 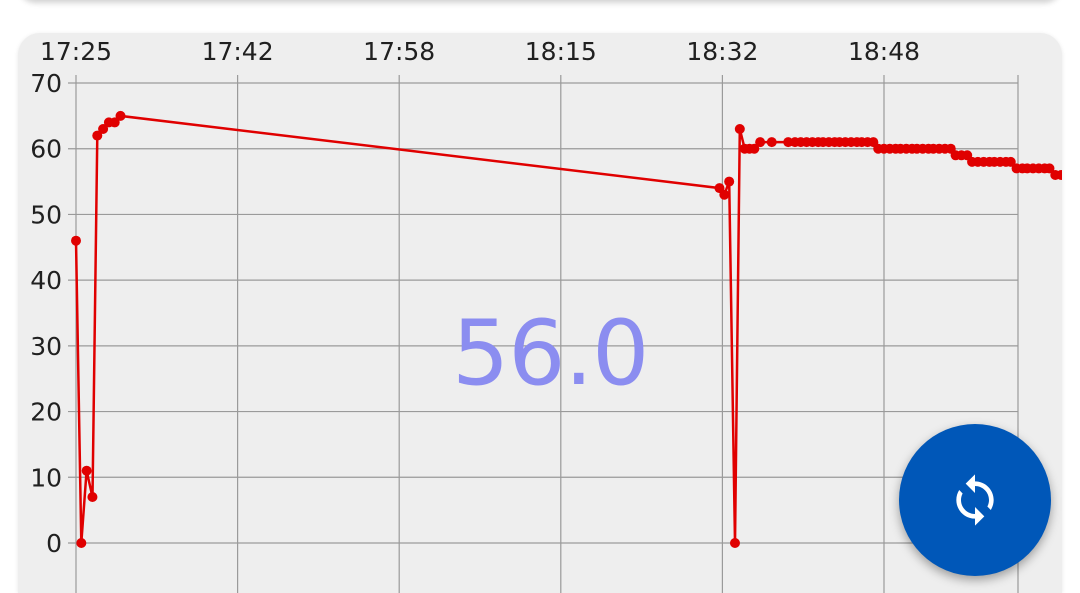 What do you see at coordinates (46, 214) in the screenshot?
I see `y-tick-label: 50` at bounding box center [46, 214].